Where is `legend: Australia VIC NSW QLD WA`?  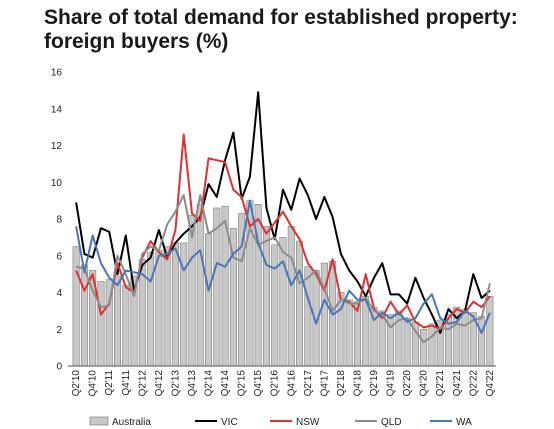
legend: Australia VIC NSW QLD WA is located at coordinates (280, 422).